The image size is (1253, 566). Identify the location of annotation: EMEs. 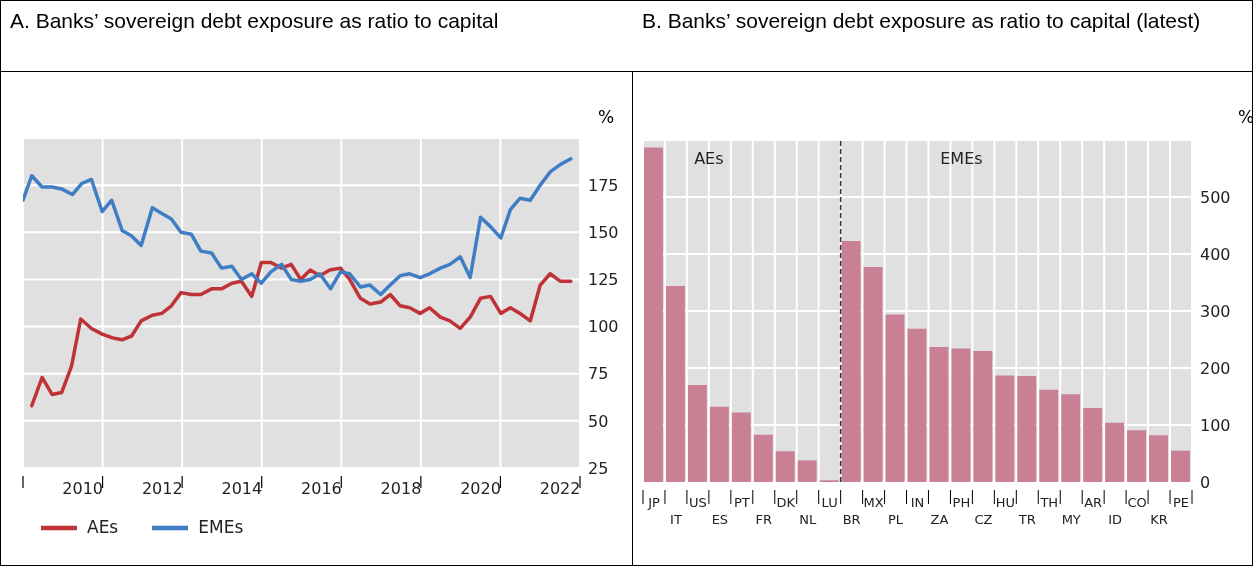
(961, 158).